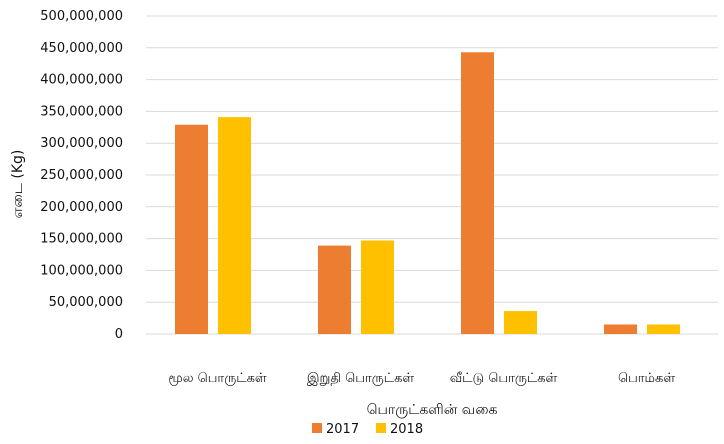  What do you see at coordinates (504, 378) in the screenshot?
I see `x-category-label: வீட்டு பொருட்கள்` at bounding box center [504, 378].